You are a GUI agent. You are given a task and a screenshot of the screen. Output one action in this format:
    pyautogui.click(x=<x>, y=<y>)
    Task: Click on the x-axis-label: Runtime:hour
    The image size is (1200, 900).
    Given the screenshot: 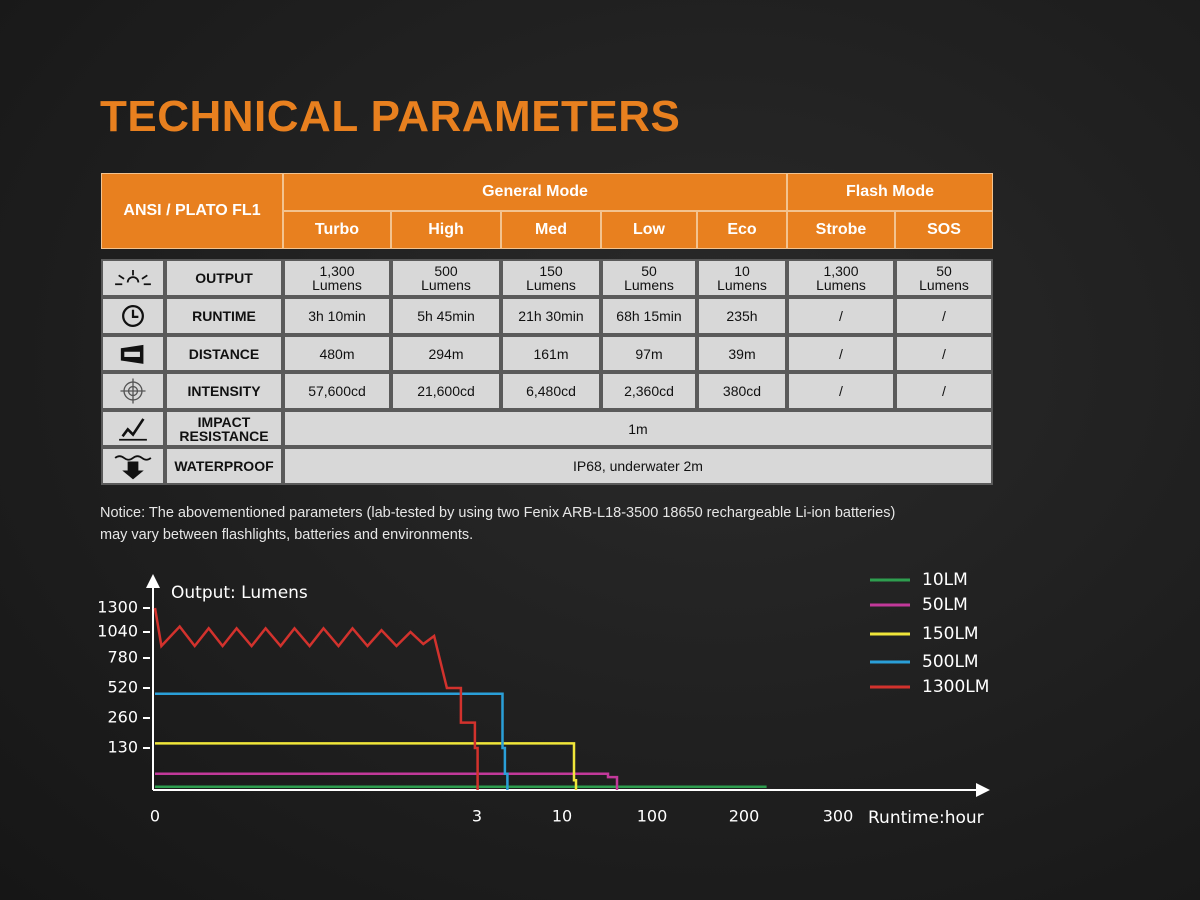 What is the action you would take?
    pyautogui.click(x=926, y=818)
    